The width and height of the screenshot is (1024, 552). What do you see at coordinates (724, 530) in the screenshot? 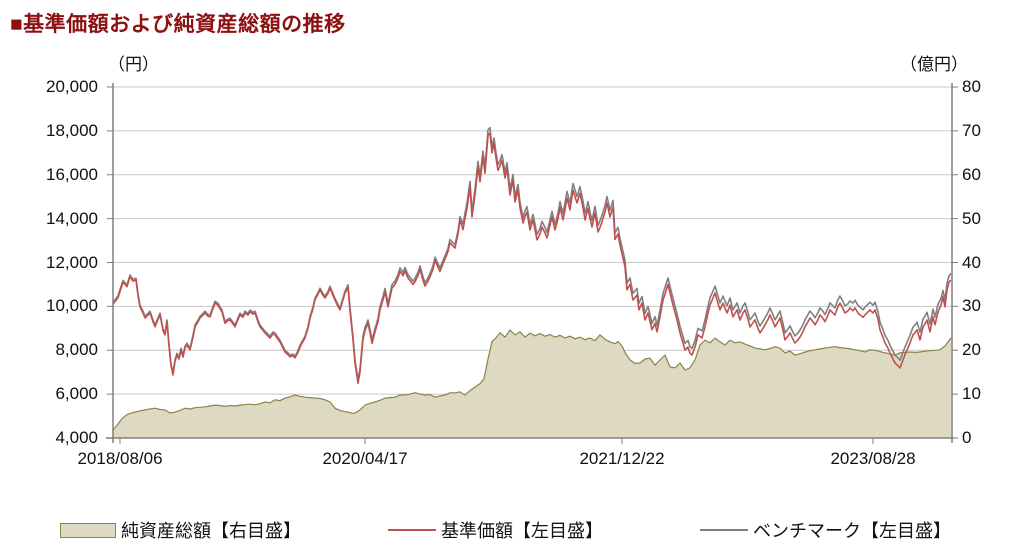
I see `benchmark-line-swatch` at bounding box center [724, 530].